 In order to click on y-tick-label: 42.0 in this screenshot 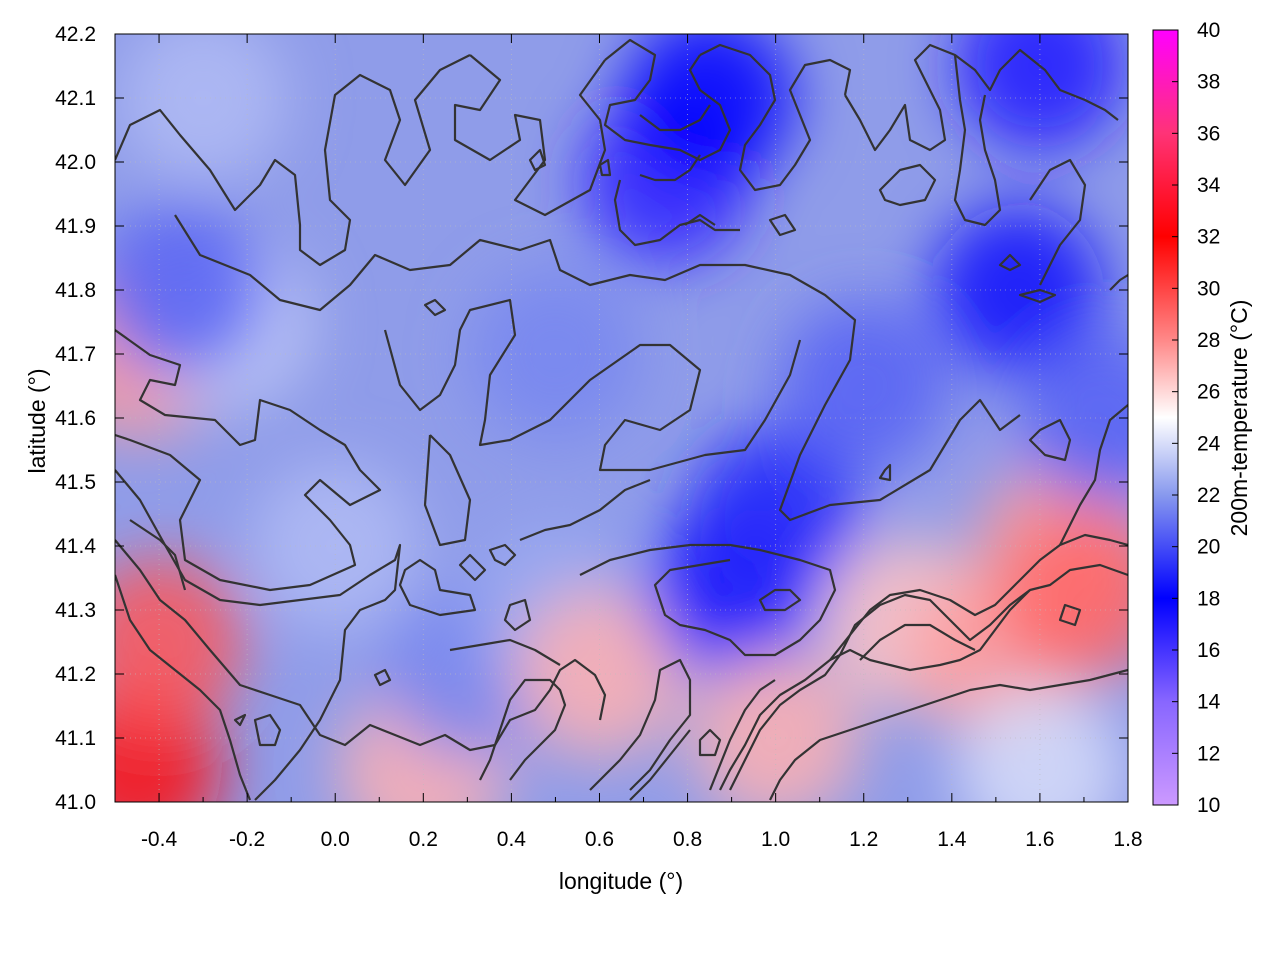, I will do `click(75, 162)`.